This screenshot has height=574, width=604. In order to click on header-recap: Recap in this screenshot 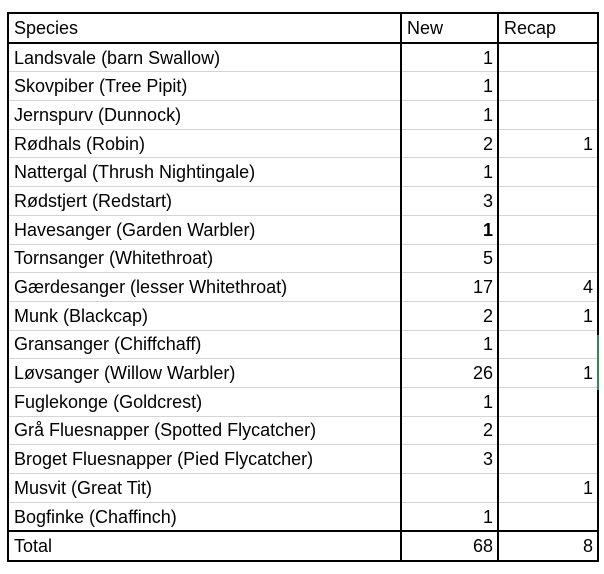, I will do `click(548, 28)`.